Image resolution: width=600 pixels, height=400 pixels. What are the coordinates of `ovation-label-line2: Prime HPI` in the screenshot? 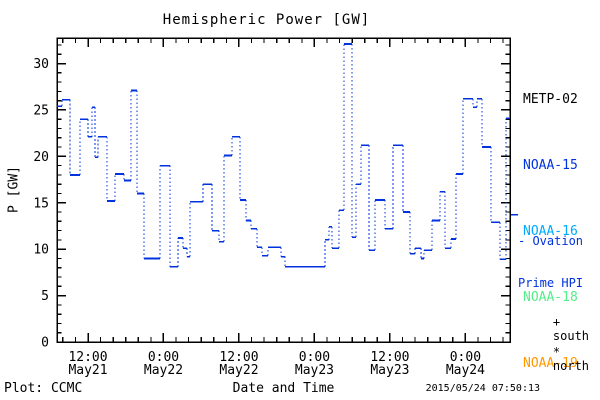 It's located at (551, 283).